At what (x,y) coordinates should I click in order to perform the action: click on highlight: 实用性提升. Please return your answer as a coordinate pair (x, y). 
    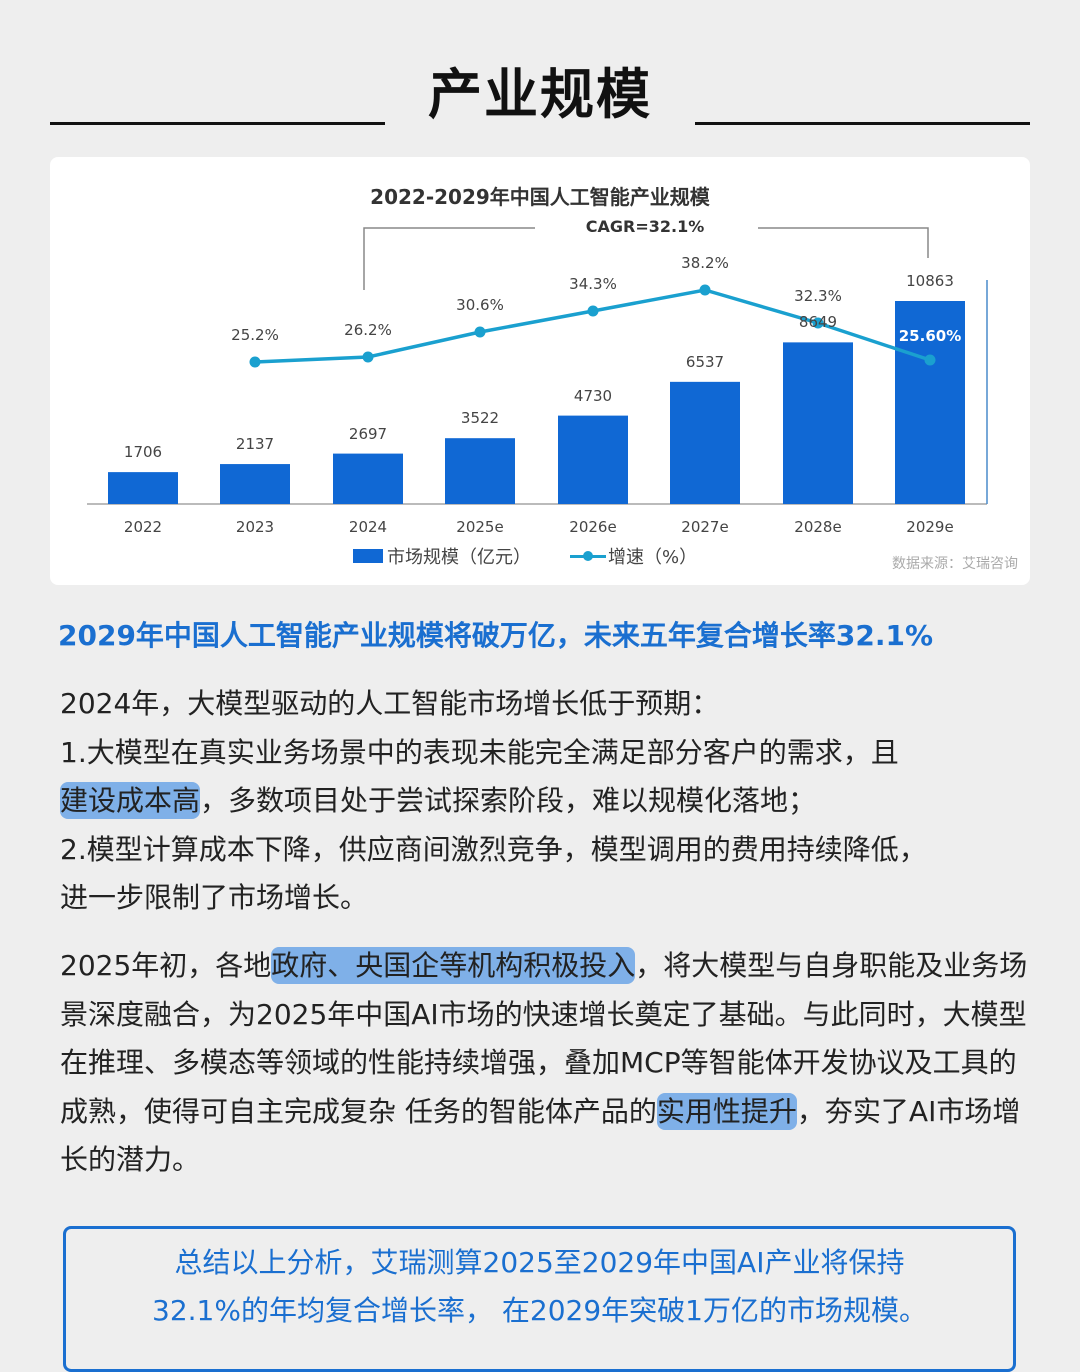
    Looking at the image, I should click on (726, 1111).